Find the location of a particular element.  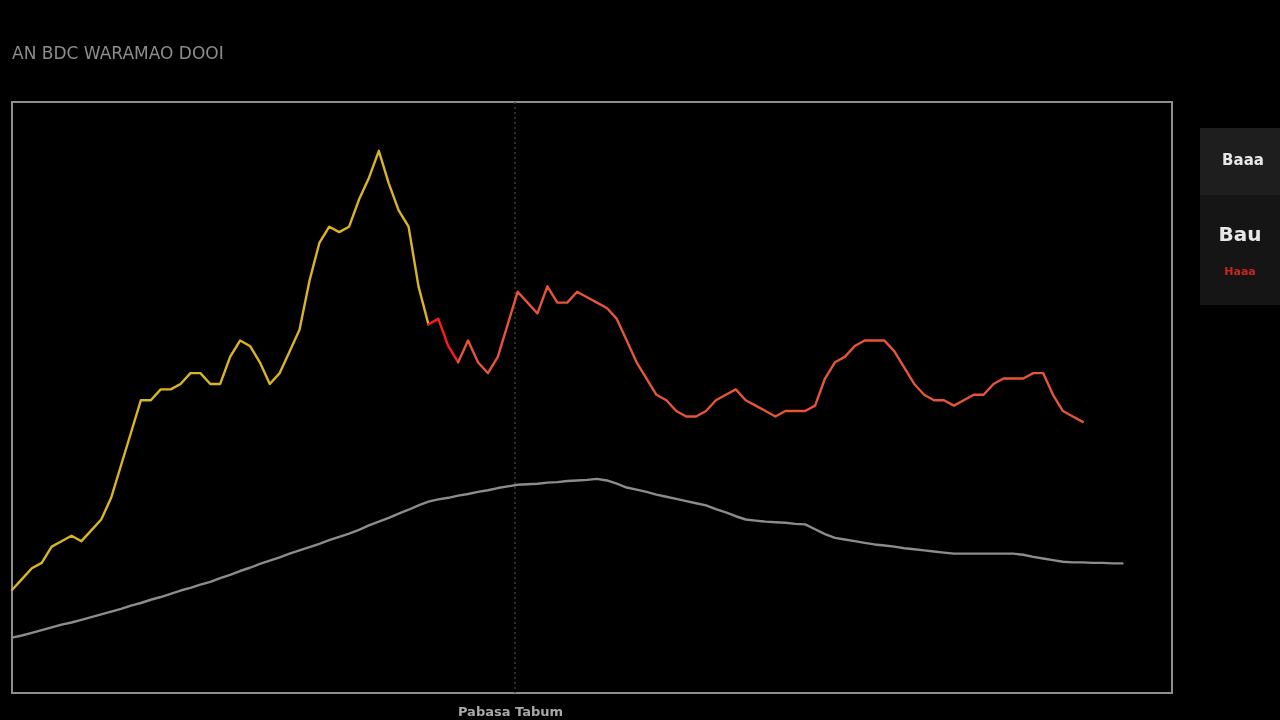

x-axis-title: Pabasa Tabum is located at coordinates (510, 711).